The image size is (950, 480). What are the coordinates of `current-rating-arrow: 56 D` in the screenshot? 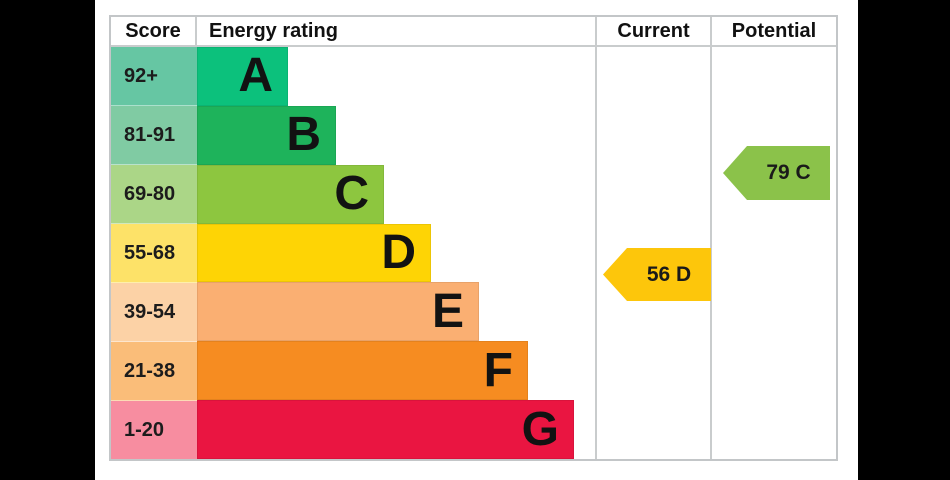 It's located at (657, 274).